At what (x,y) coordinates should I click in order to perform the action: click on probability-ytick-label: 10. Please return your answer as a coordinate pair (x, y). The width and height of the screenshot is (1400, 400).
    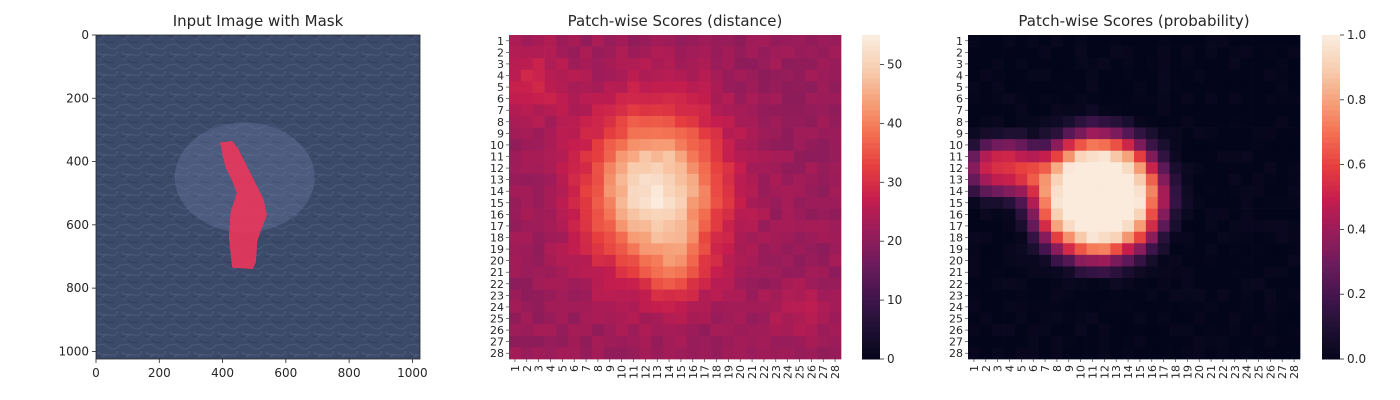
    Looking at the image, I should click on (956, 145).